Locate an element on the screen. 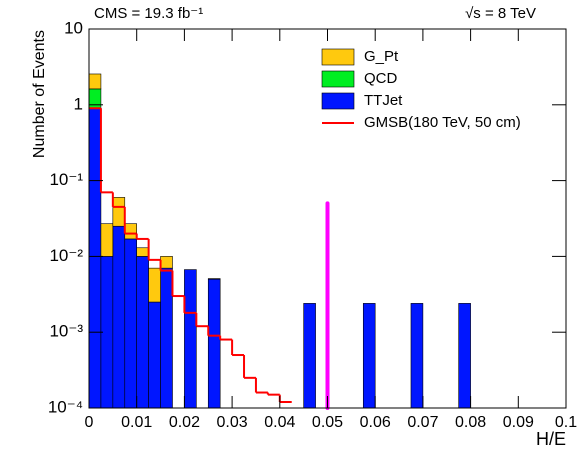 This screenshot has height=455, width=580. x-tick-label: 0 is located at coordinates (89, 422).